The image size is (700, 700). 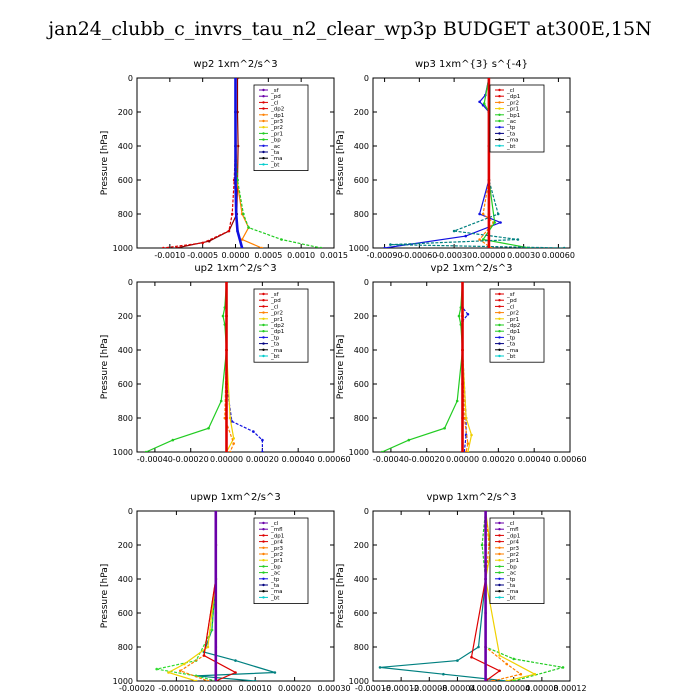 I want to click on legend-label: _bt, so click(x=511, y=357).